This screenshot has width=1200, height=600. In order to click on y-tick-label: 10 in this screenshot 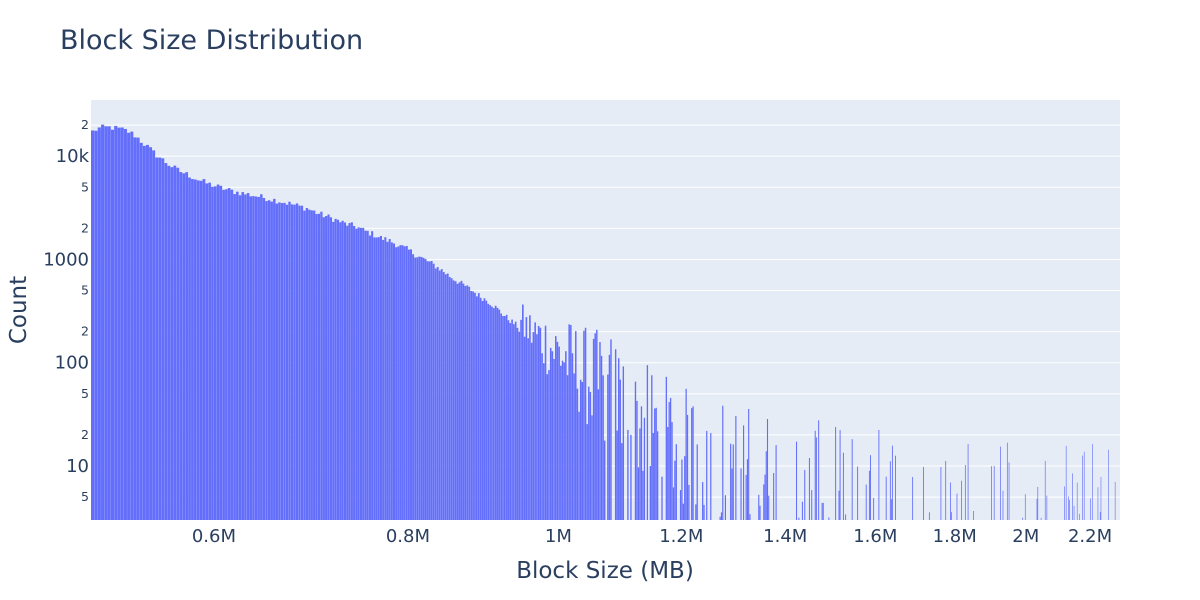, I will do `click(77, 466)`.